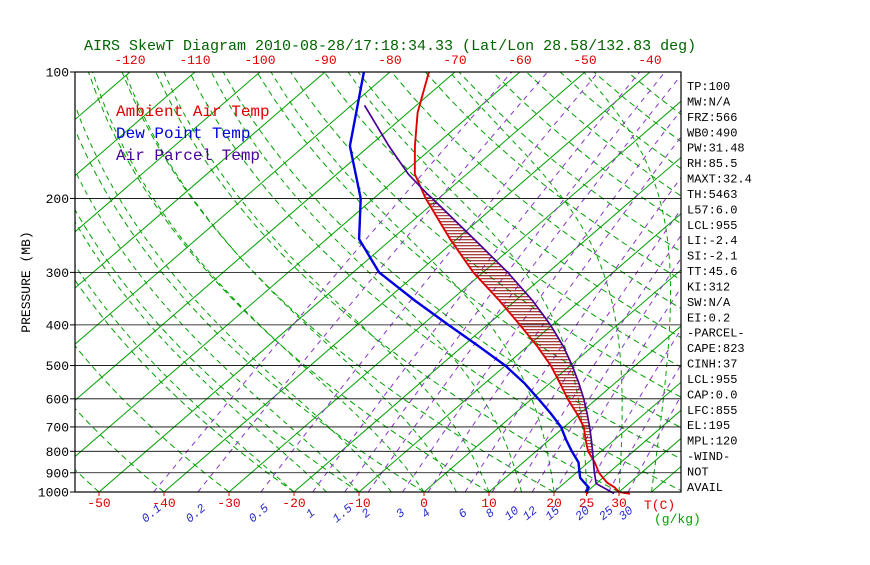 Image resolution: width=870 pixels, height=565 pixels. I want to click on stats-line: L57:6.0, so click(712, 210).